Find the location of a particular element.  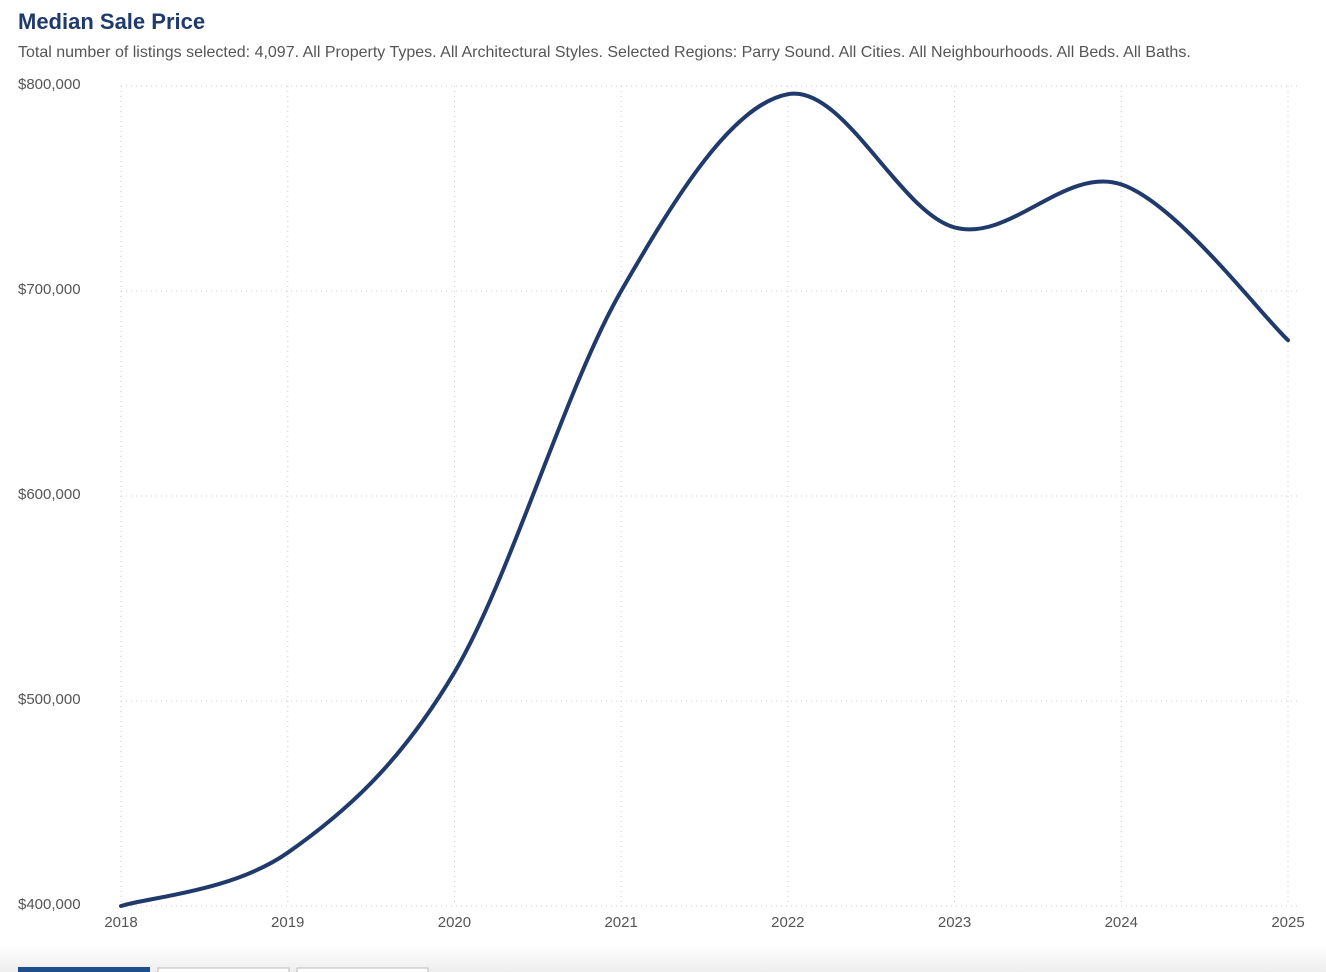

x-tick-label: 2024 is located at coordinates (1121, 922).